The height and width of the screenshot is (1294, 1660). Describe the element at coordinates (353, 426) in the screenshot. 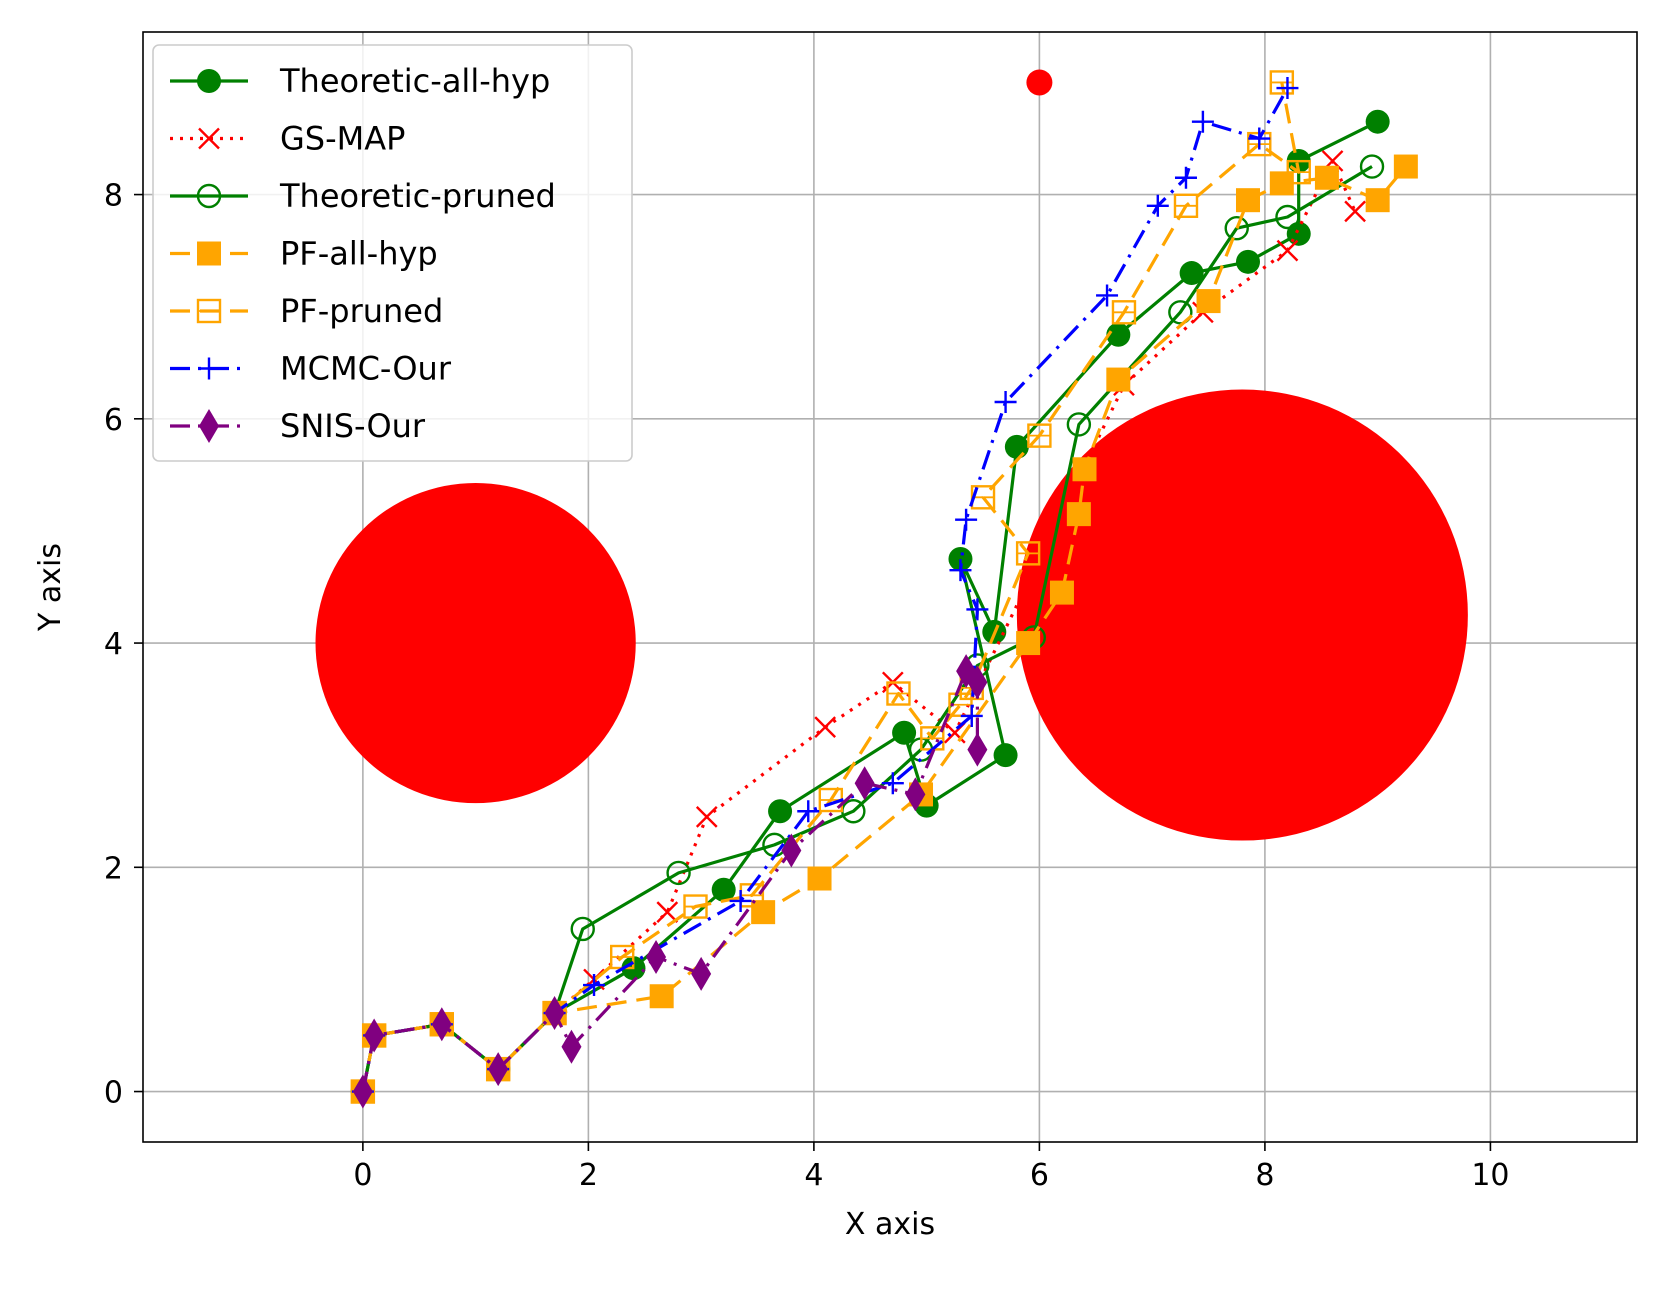

I see `legend-label: SNIS-Our` at that location.